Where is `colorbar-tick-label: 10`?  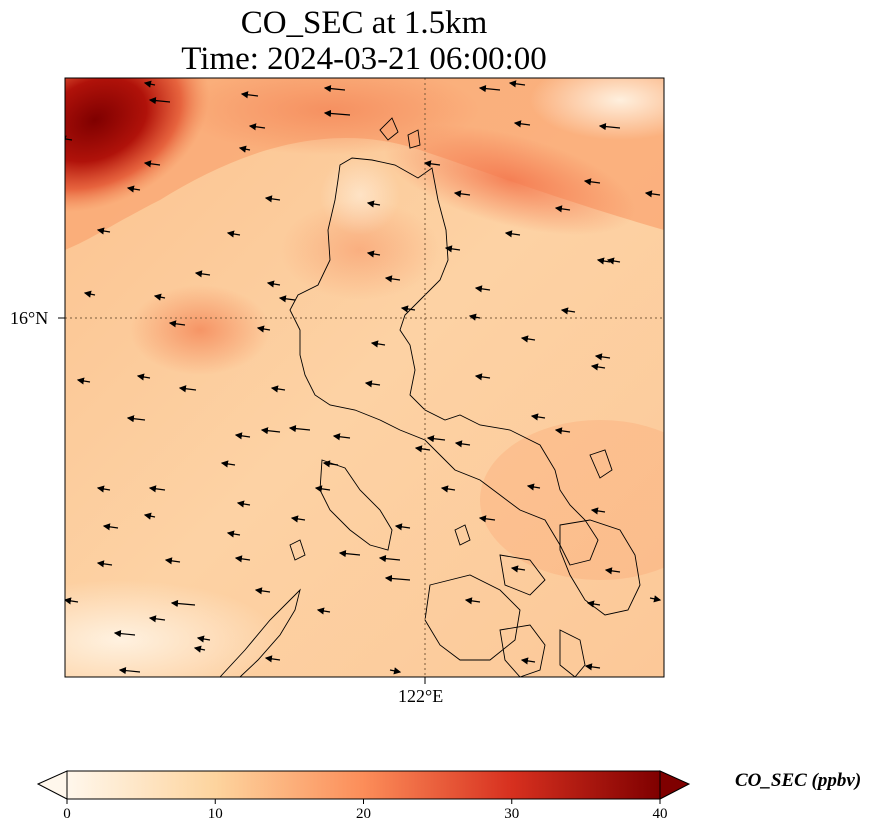 colorbar-tick-label: 10 is located at coordinates (215, 814).